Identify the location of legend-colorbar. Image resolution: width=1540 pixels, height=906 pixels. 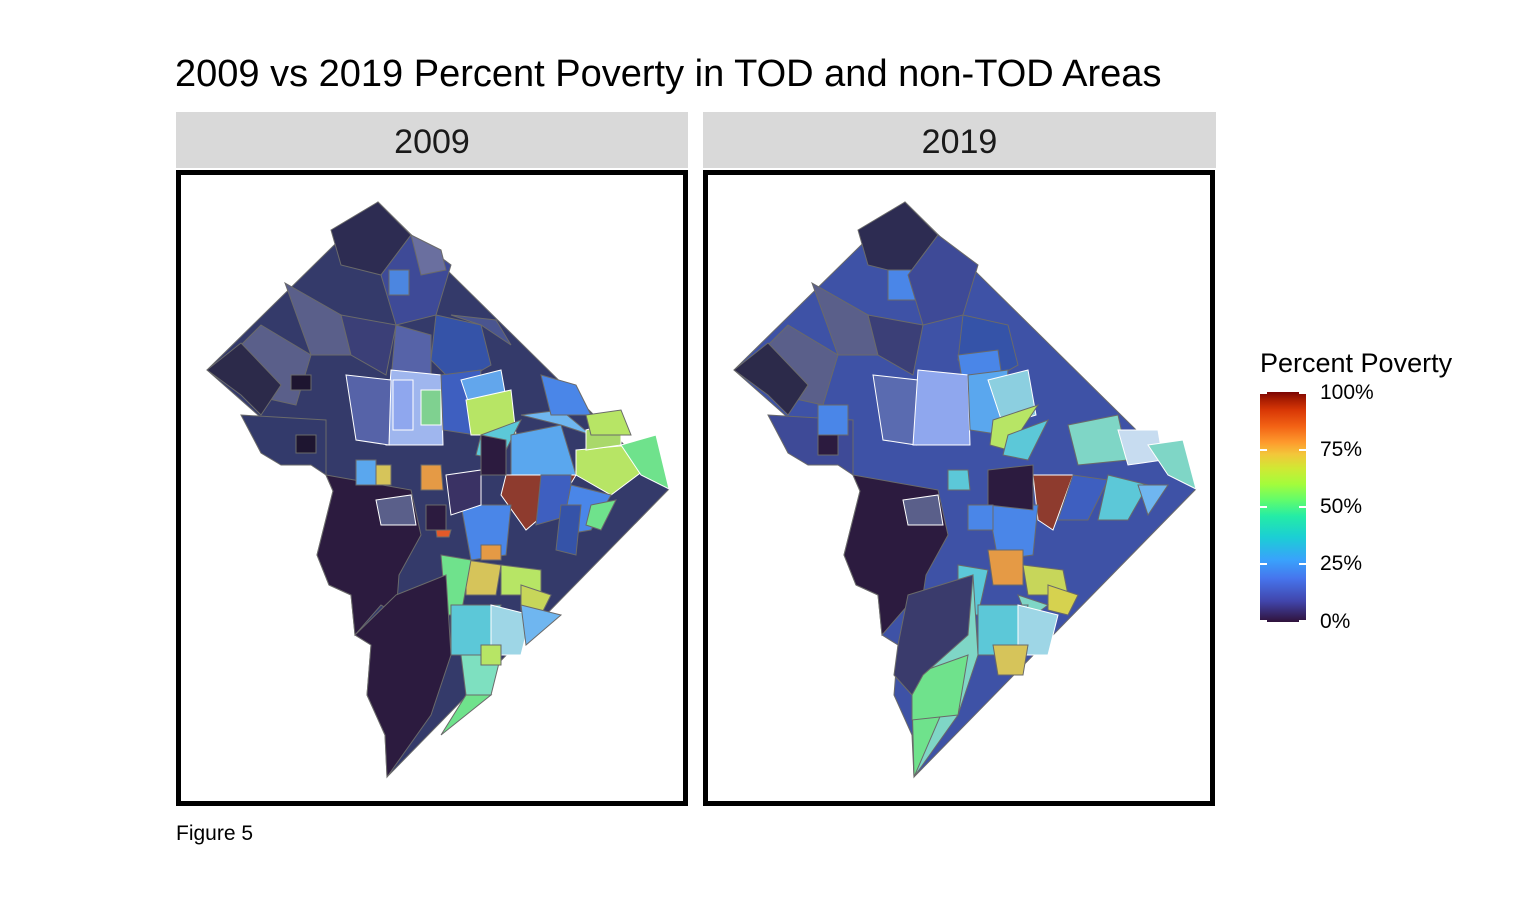
(1283, 507).